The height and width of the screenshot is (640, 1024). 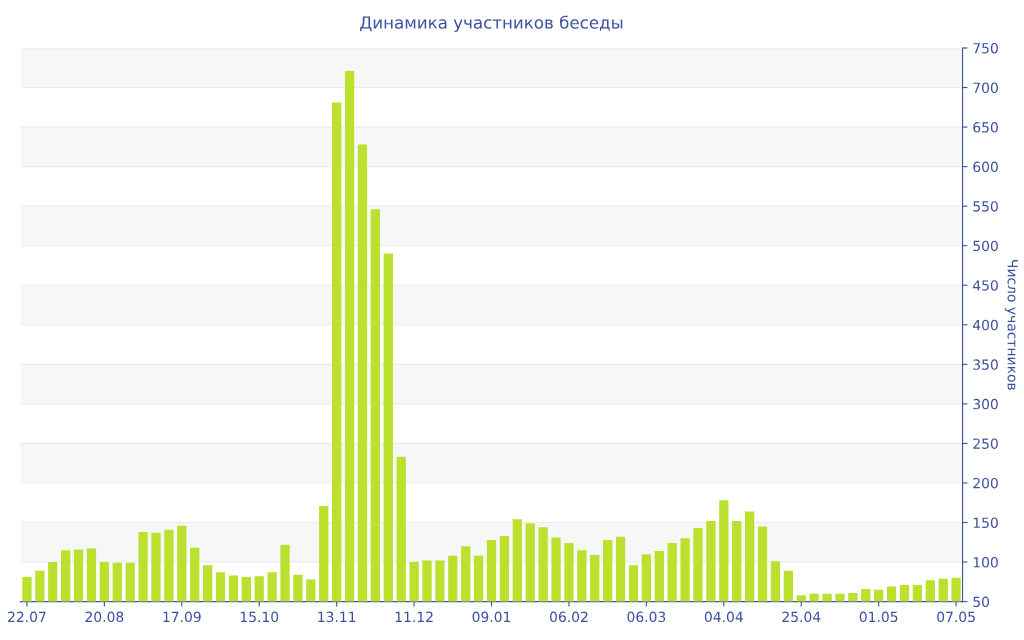 I want to click on y2-tick-label: 150, so click(x=985, y=522).